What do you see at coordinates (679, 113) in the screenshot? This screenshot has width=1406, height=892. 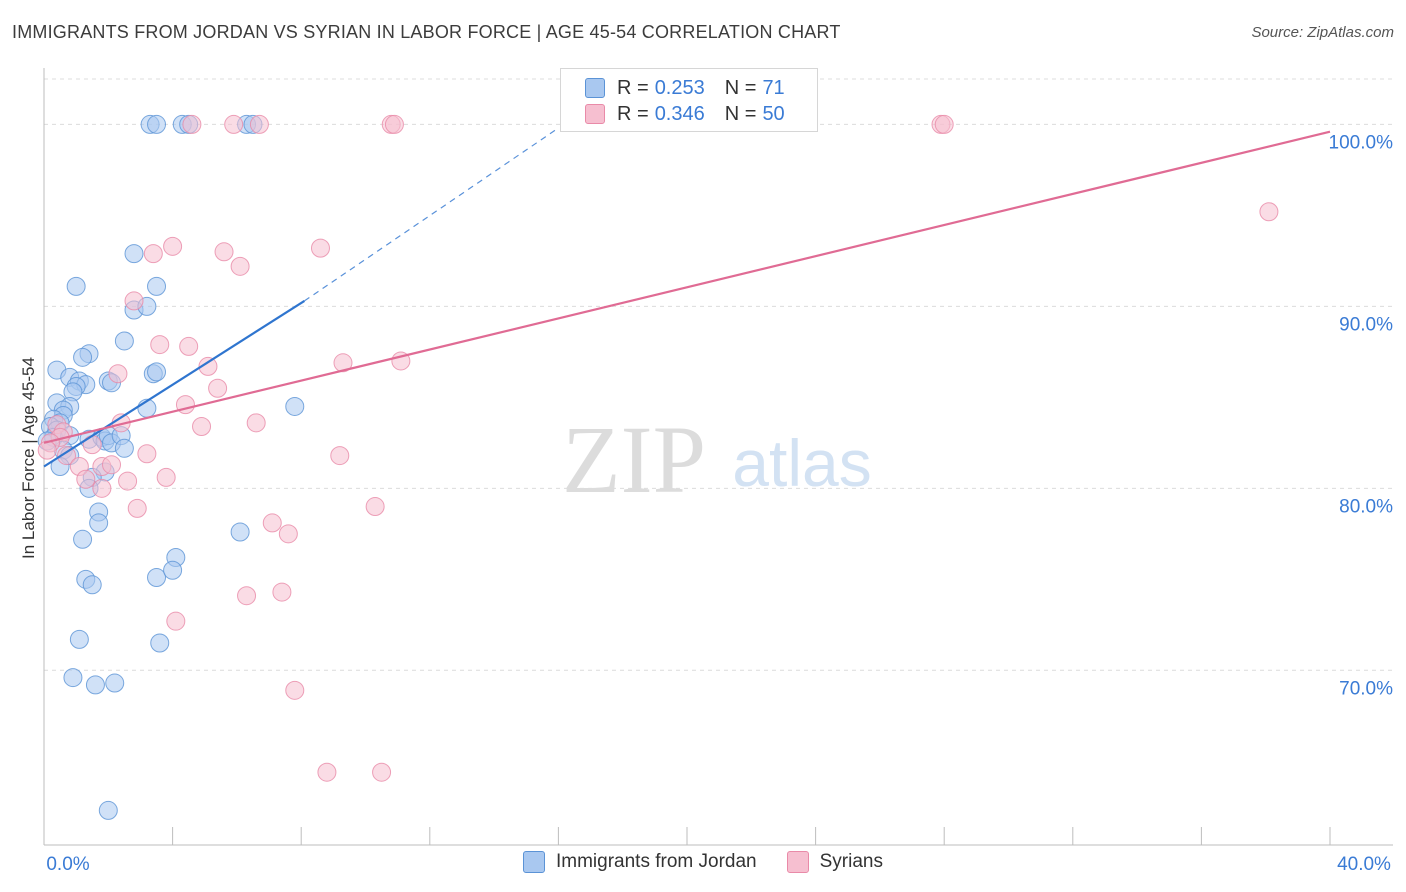 I see `legend-r-value: 0.346` at bounding box center [679, 113].